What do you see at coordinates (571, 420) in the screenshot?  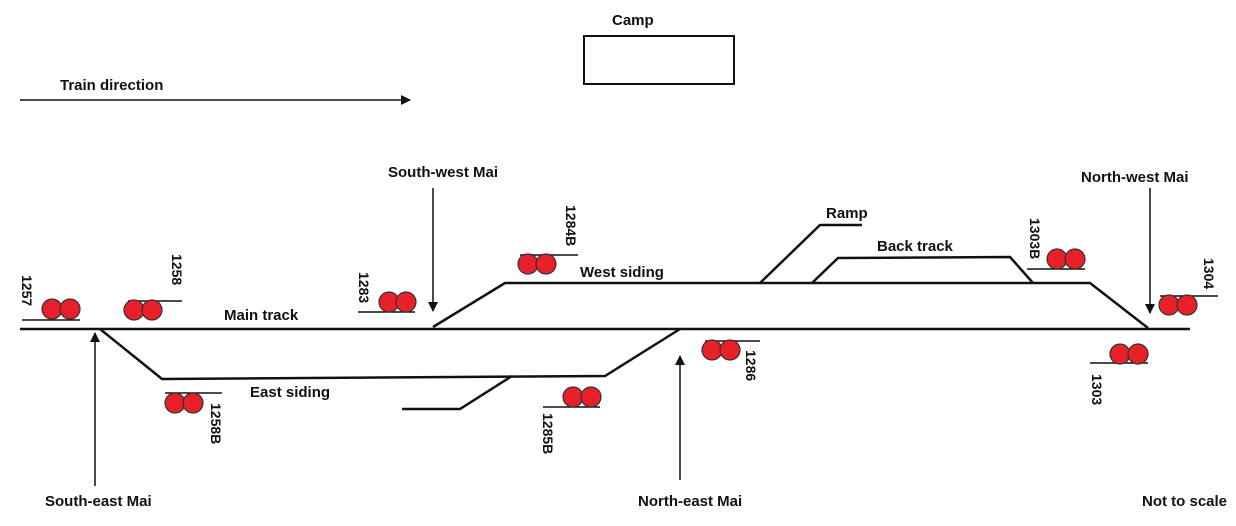 I see `signal-1285B: 1285B` at bounding box center [571, 420].